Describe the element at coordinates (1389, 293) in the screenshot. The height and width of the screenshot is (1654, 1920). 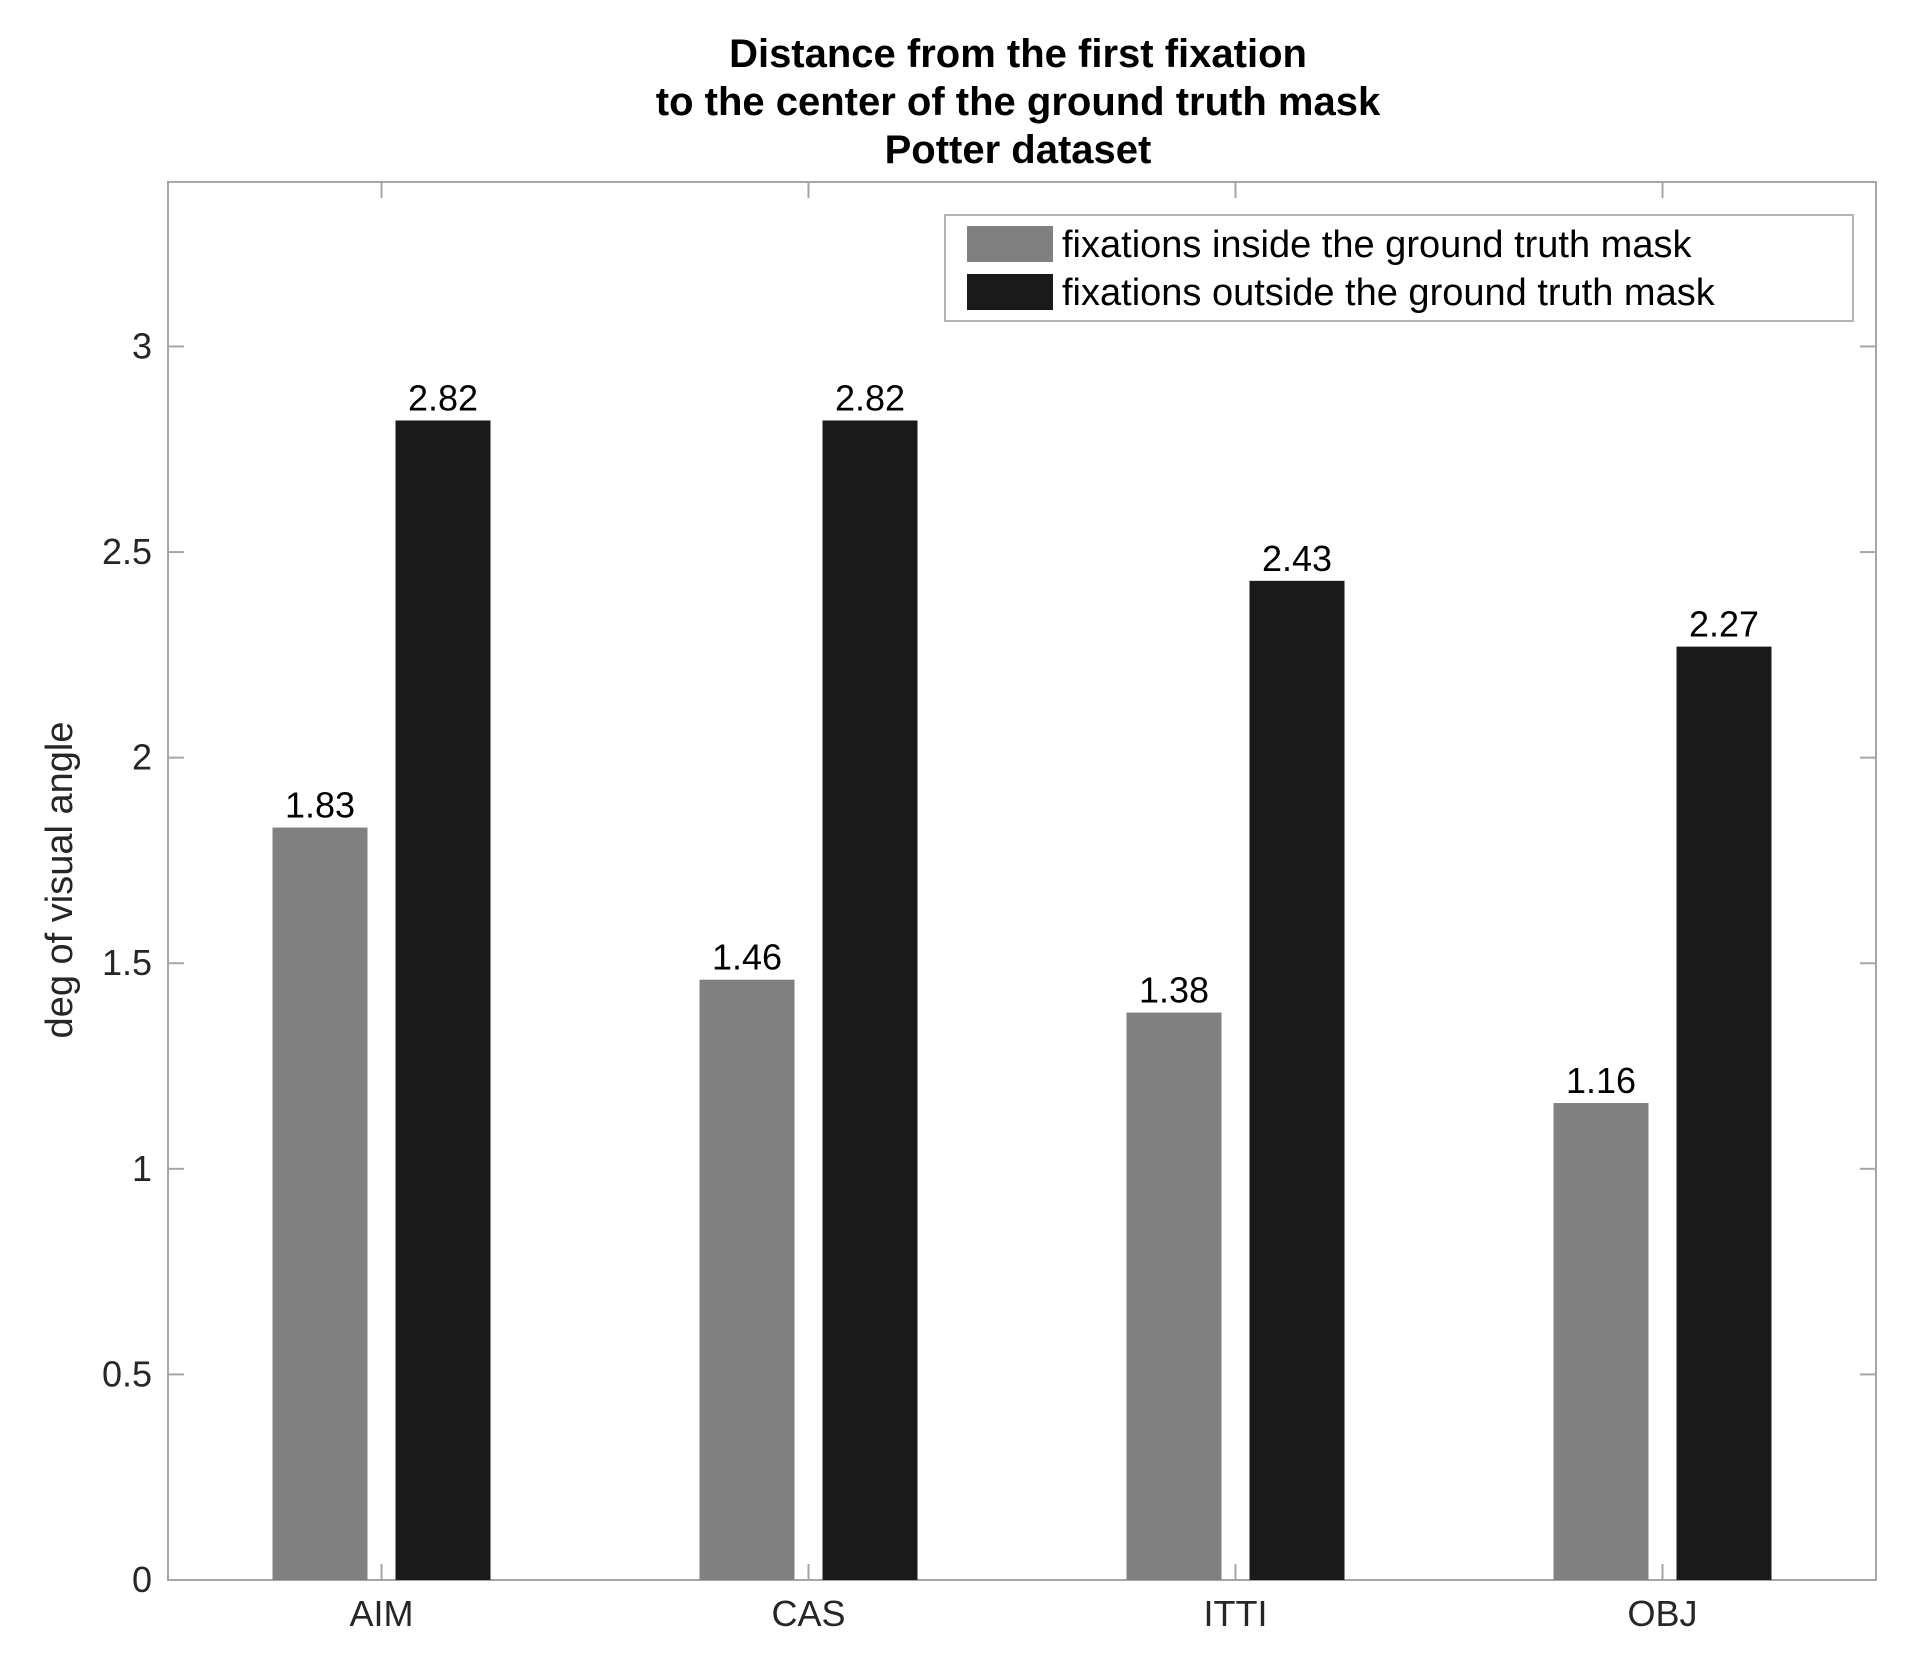
I see `legend-label-outside: fixations outside the ground truth mask` at that location.